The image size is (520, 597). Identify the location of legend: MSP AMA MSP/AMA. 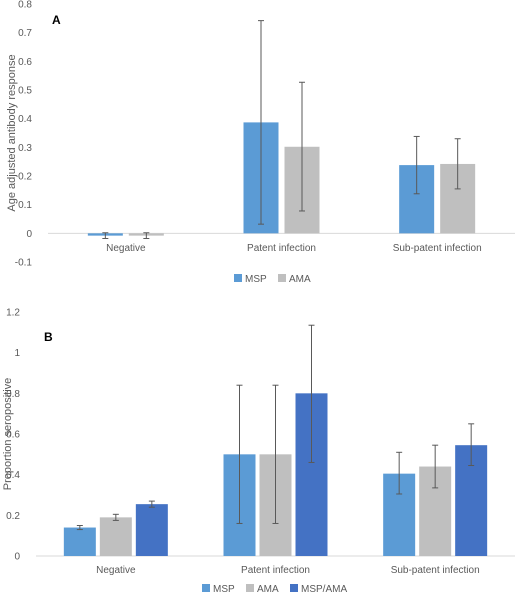
(274, 589).